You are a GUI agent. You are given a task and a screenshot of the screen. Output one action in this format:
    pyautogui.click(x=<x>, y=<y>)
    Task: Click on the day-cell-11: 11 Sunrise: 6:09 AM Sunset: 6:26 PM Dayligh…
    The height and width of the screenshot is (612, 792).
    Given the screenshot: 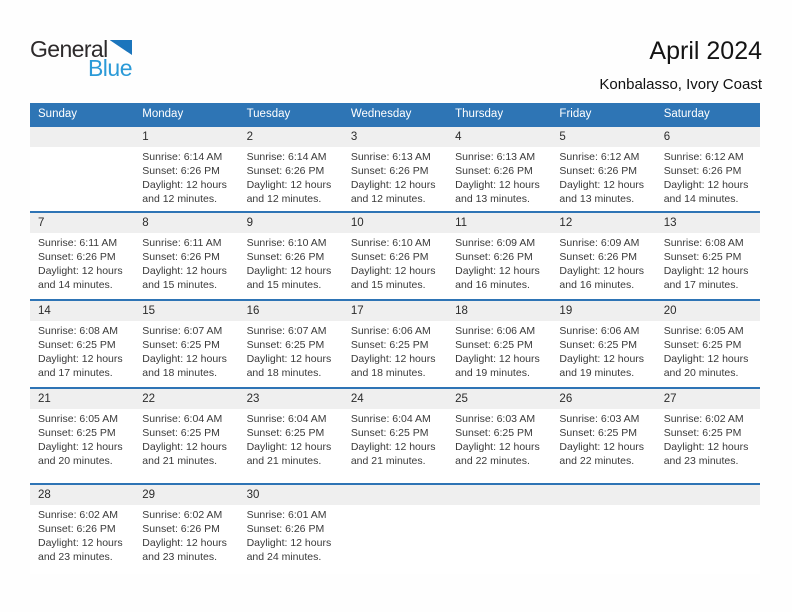 What is the action you would take?
    pyautogui.click(x=499, y=256)
    